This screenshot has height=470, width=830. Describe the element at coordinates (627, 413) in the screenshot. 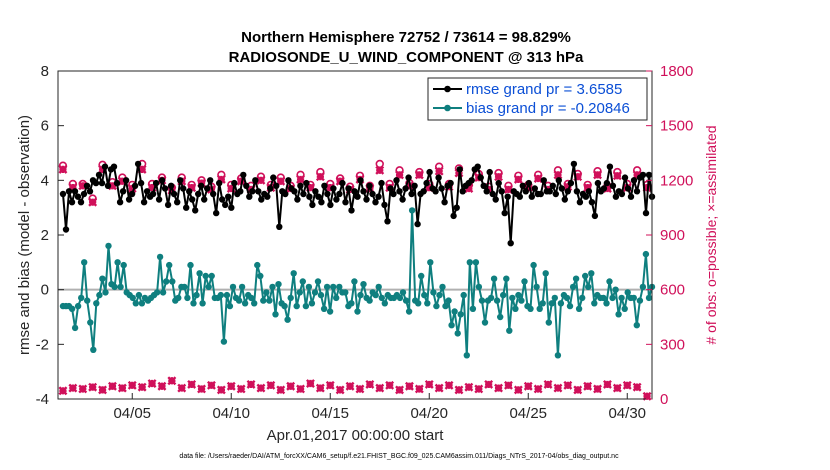

I see `x-tick-label: 04/30` at that location.